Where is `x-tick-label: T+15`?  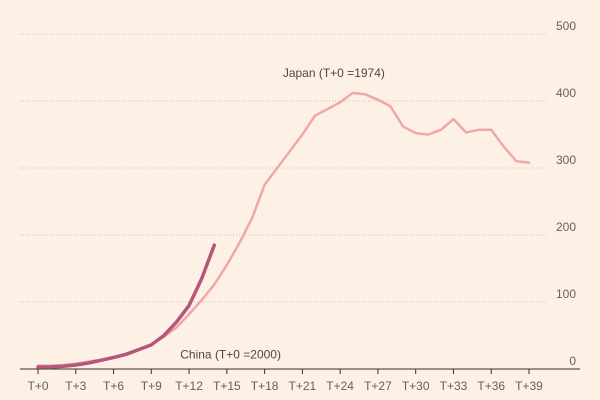
x-tick-label: T+15 is located at coordinates (227, 386).